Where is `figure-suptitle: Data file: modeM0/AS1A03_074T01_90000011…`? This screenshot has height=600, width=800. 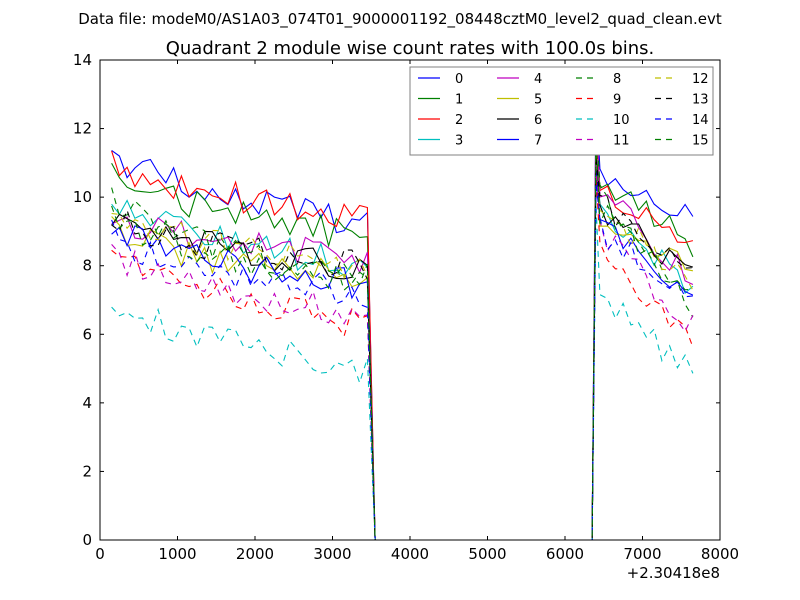 figure-suptitle: Data file: modeM0/AS1A03_074T01_90000011… is located at coordinates (400, 19).